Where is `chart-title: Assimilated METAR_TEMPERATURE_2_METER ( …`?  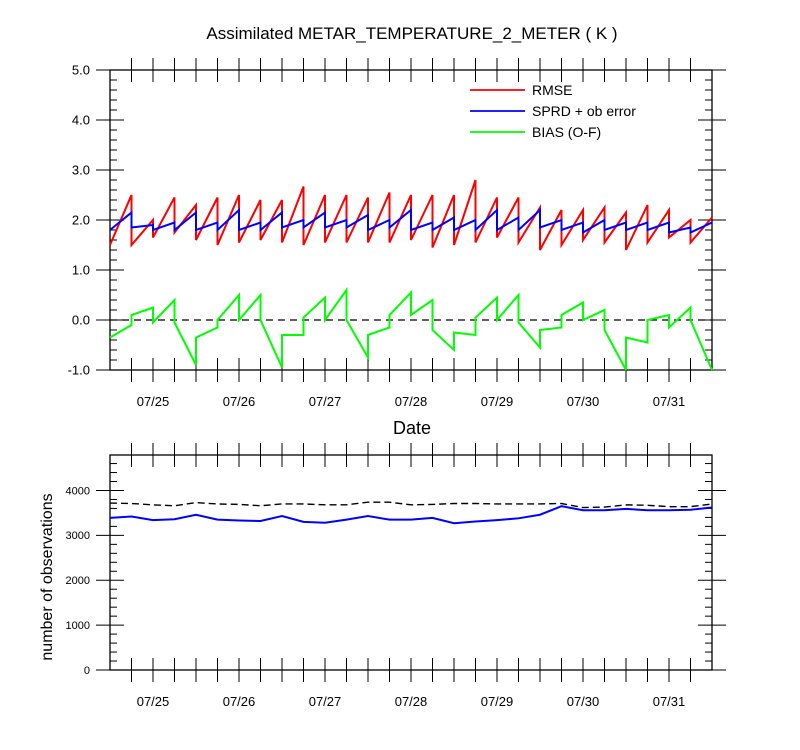 chart-title: Assimilated METAR_TEMPERATURE_2_METER ( … is located at coordinates (411, 33).